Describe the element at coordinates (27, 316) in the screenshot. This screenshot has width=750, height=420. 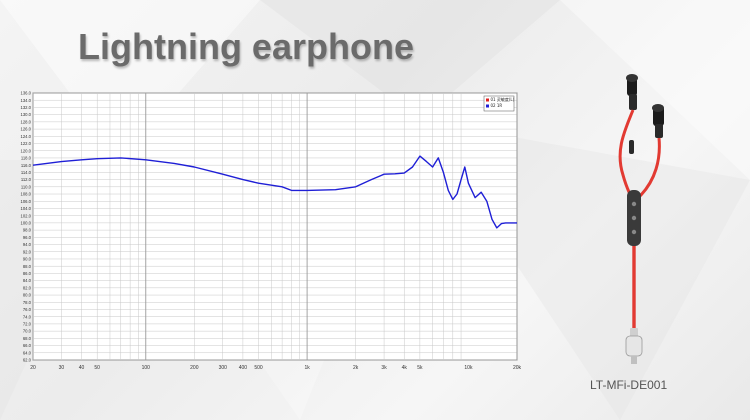
I see `y-tick-label: 74.0` at that location.